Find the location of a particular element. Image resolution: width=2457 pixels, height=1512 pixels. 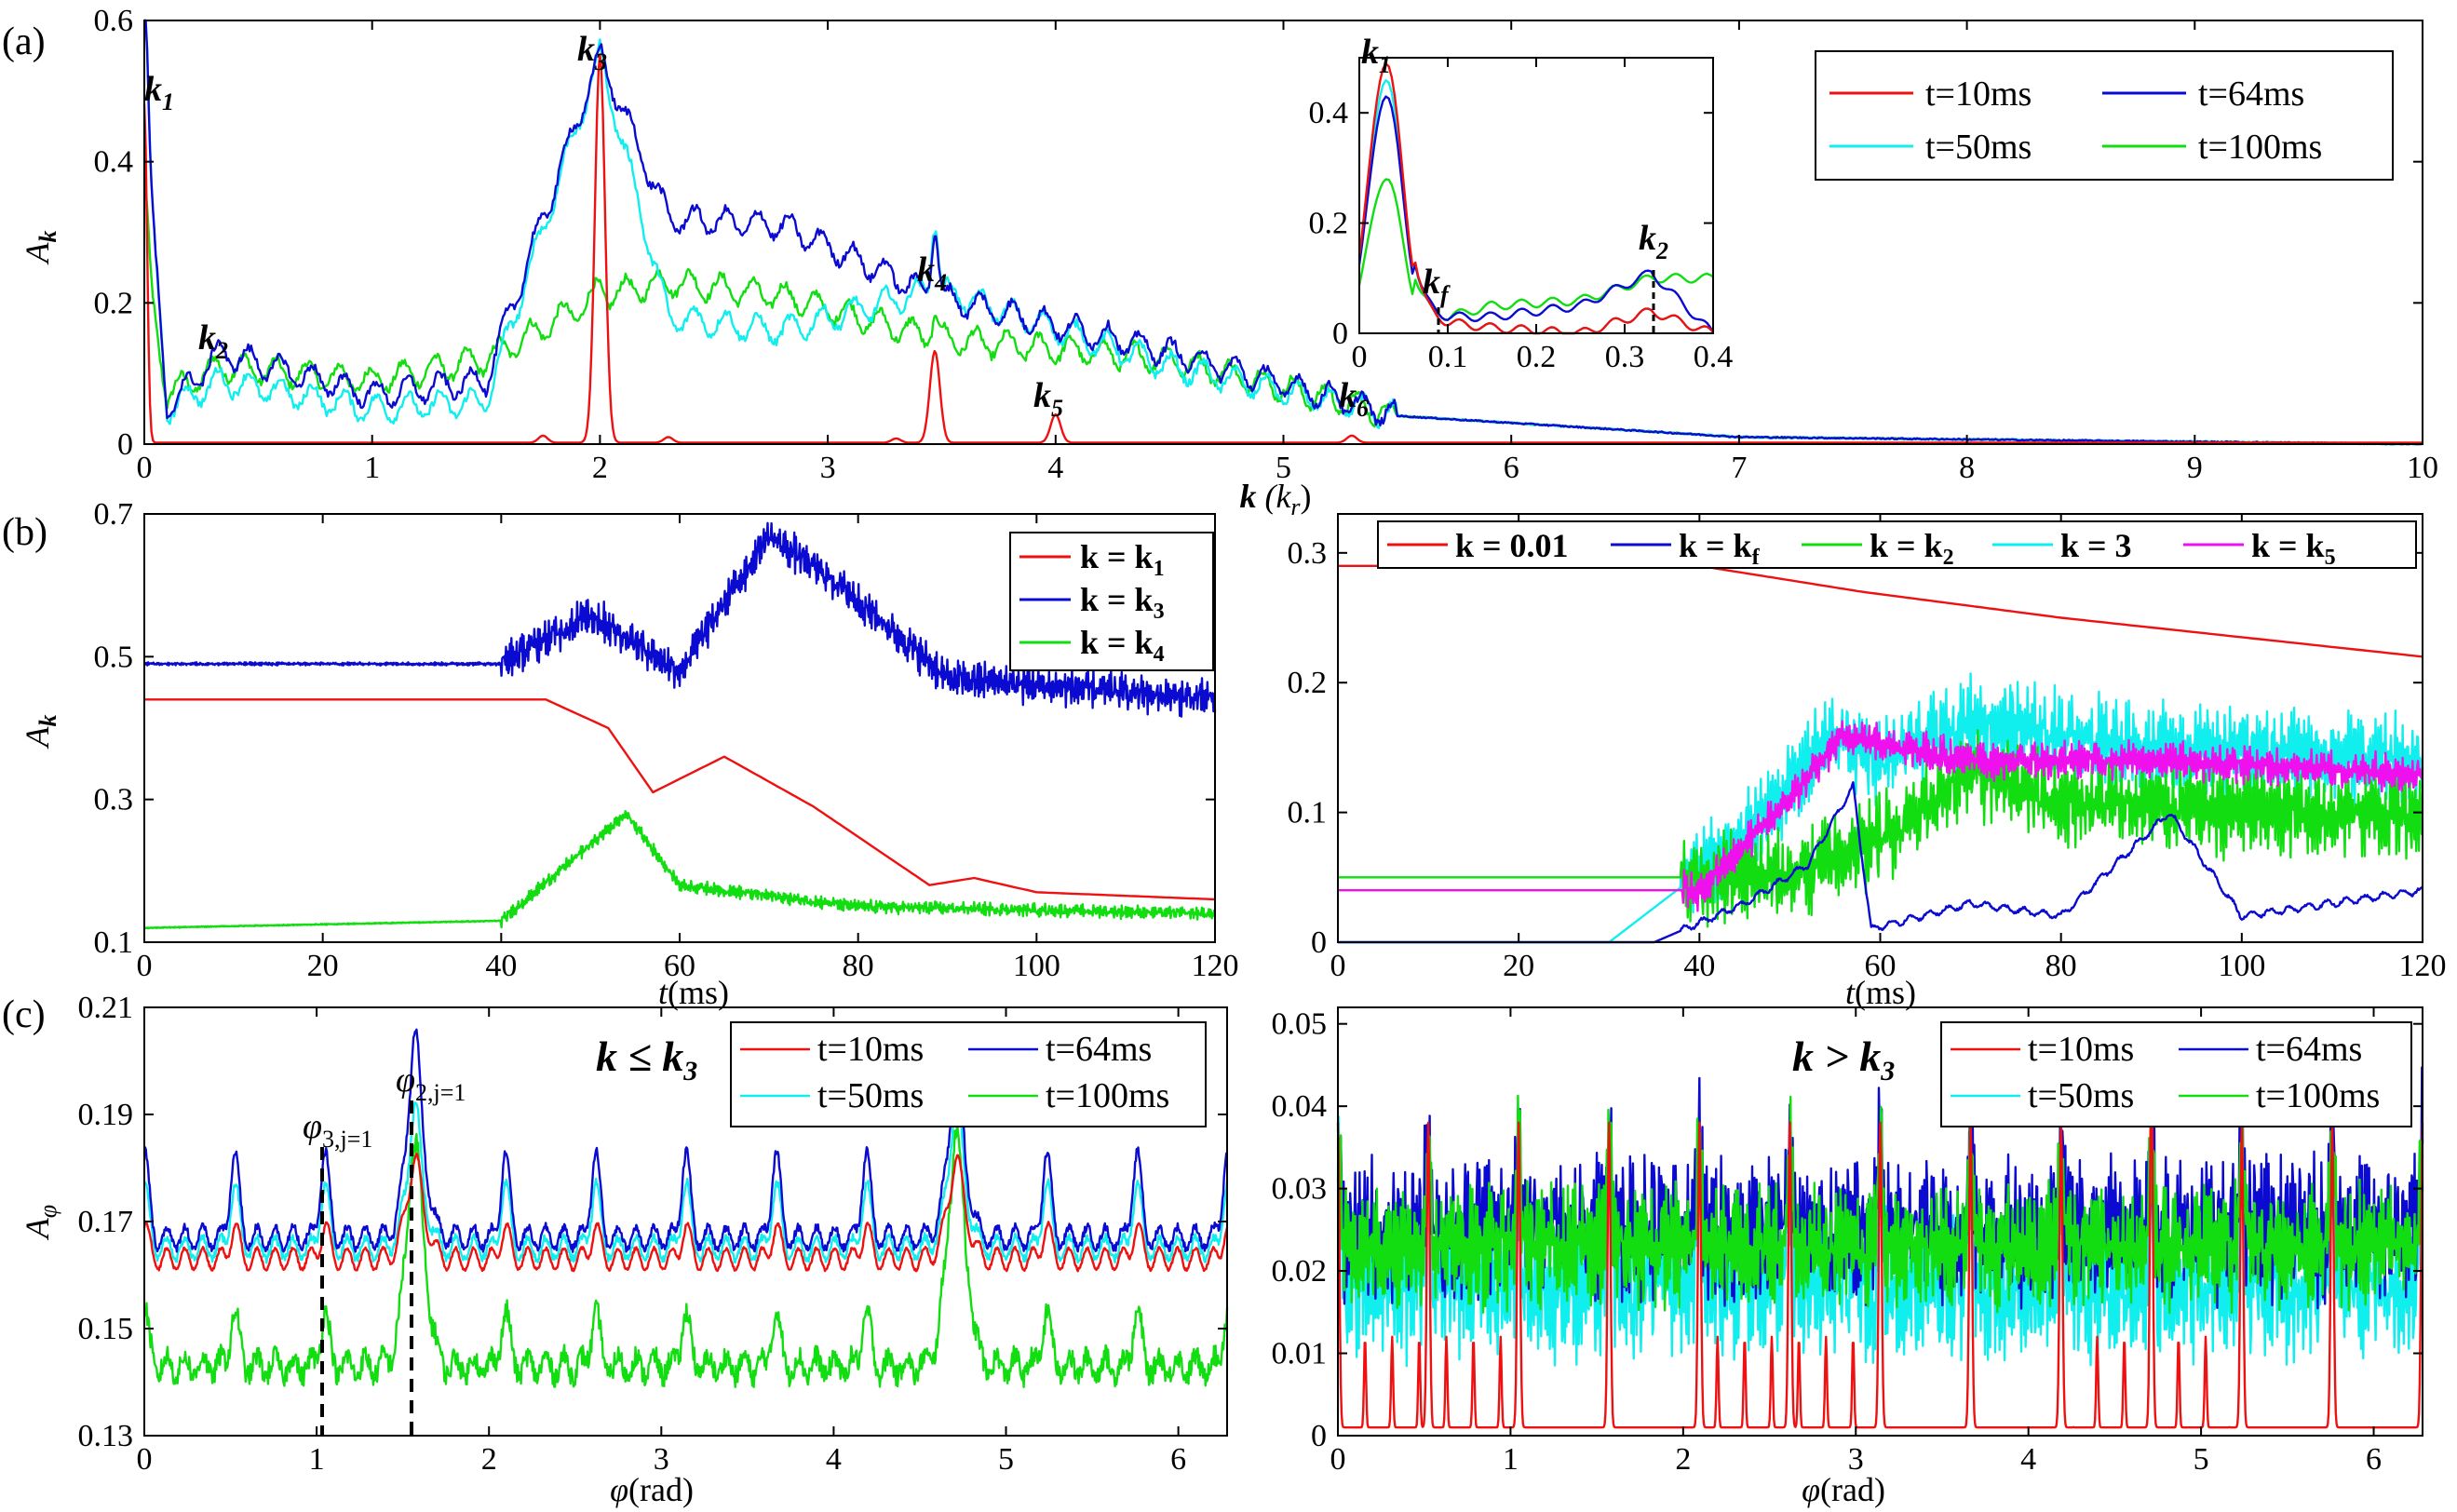

y-tick-label: 0.19 is located at coordinates (106, 1115).